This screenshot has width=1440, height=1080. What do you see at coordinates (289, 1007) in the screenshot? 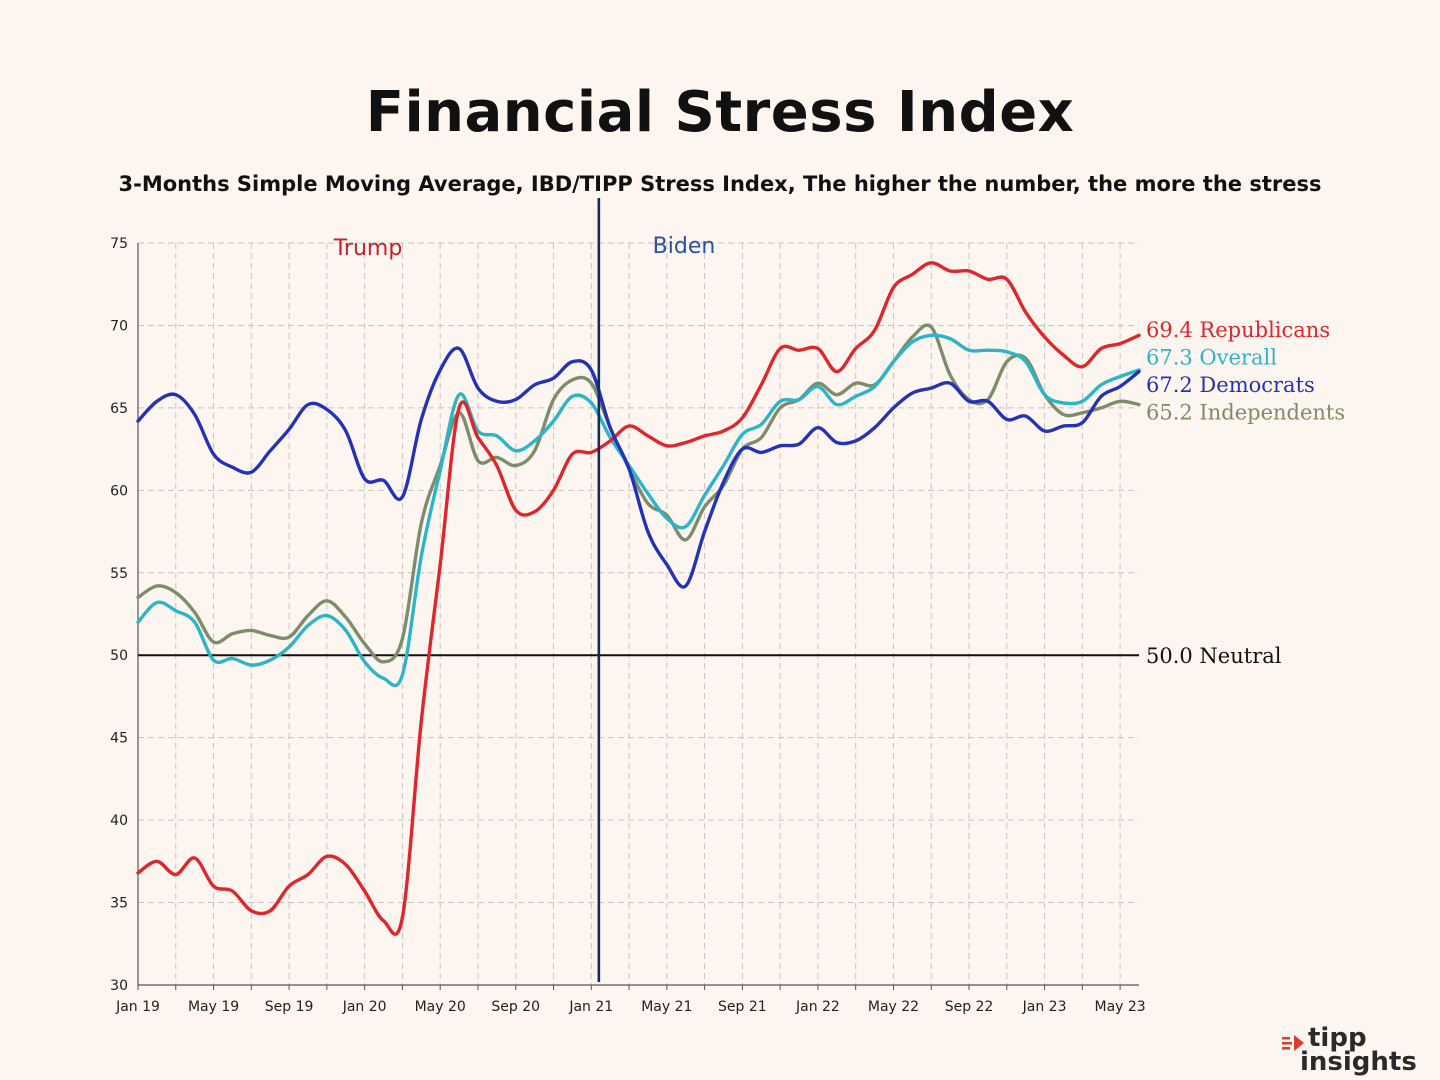
I see `x-tick-label: Sep 19` at bounding box center [289, 1007].